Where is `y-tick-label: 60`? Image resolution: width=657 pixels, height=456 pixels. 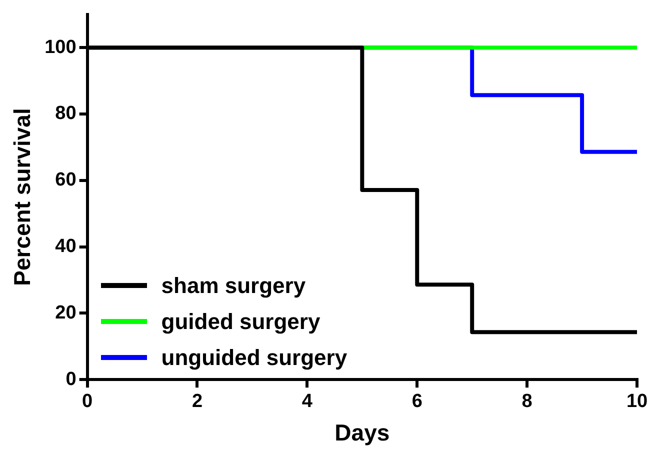 y-tick-label: 60 is located at coordinates (65, 180).